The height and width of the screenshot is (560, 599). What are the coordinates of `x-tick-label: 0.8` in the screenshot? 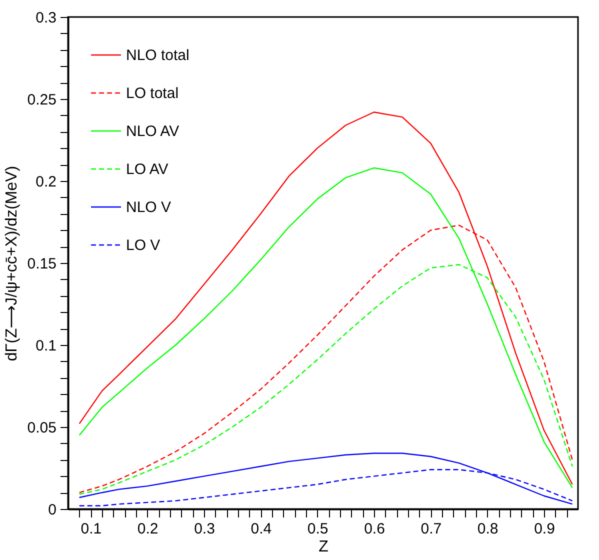 It's located at (487, 529).